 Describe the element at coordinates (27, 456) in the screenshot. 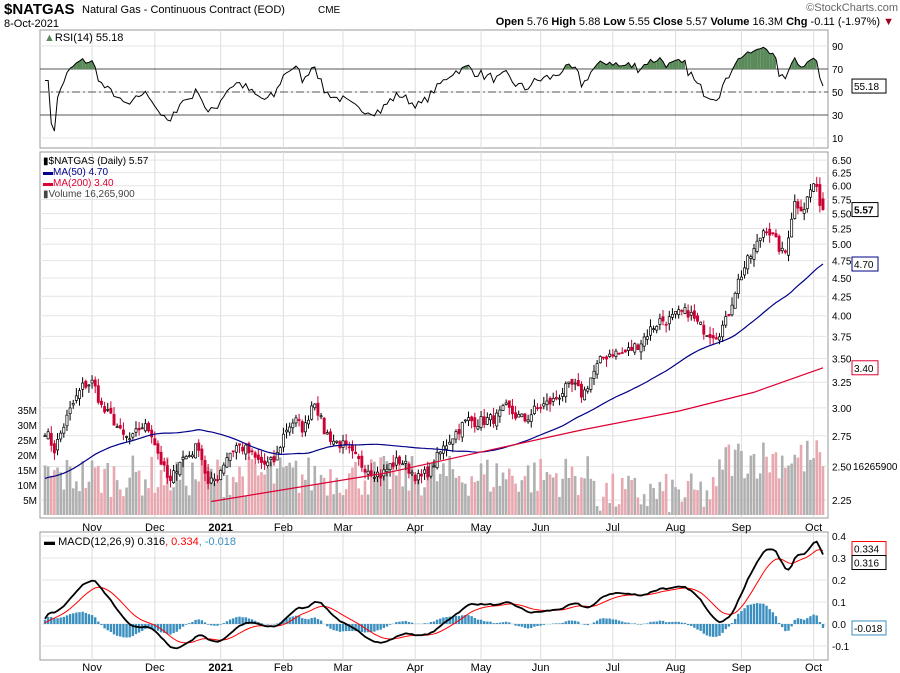

I see `volume-tick-label: 20M` at that location.